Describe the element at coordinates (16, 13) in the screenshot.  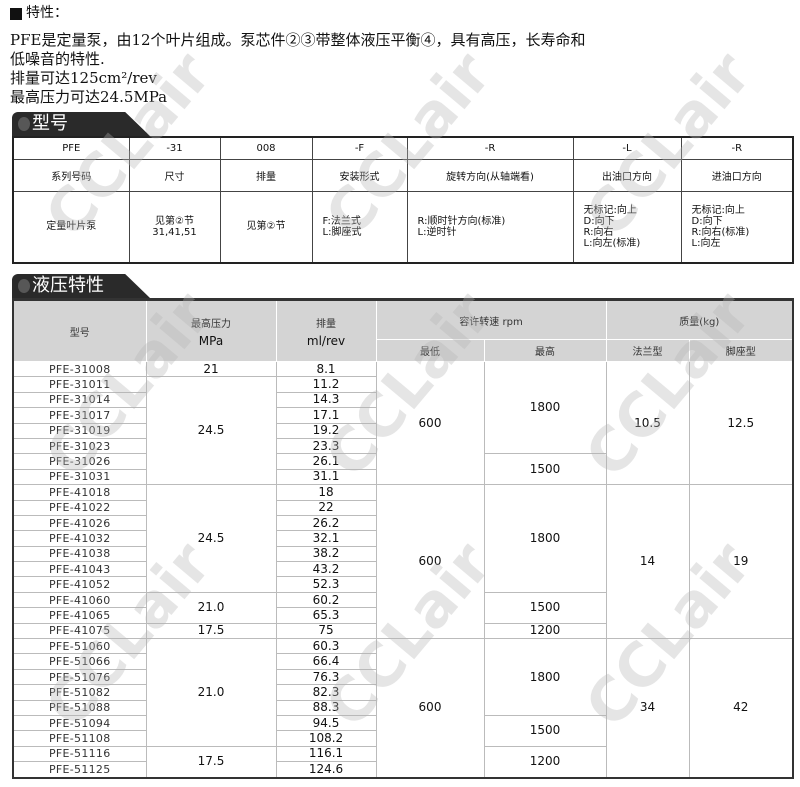
I see `bullet-square-icon` at that location.